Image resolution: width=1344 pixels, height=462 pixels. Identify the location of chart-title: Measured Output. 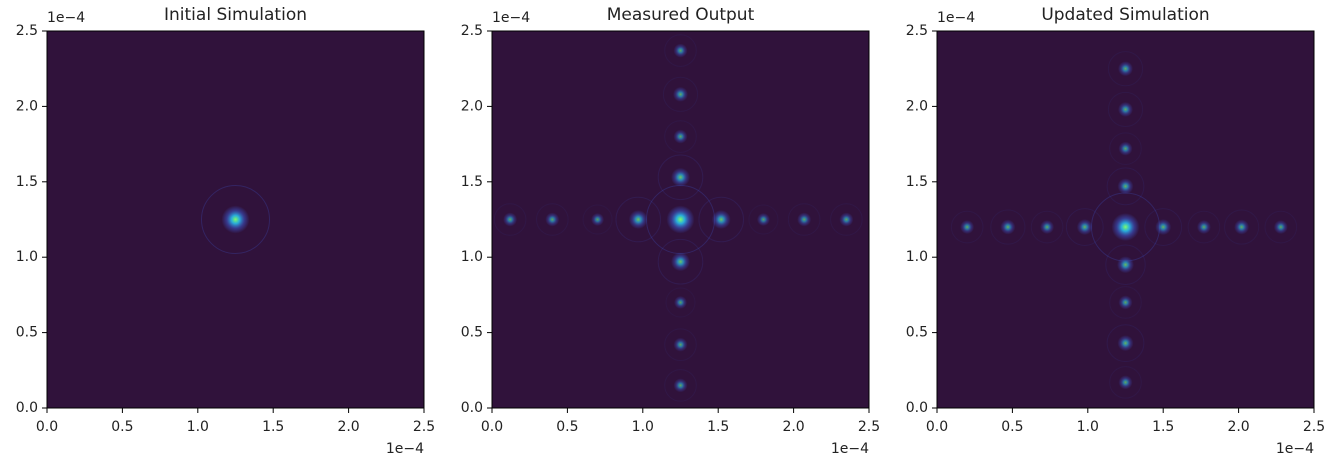
(681, 15).